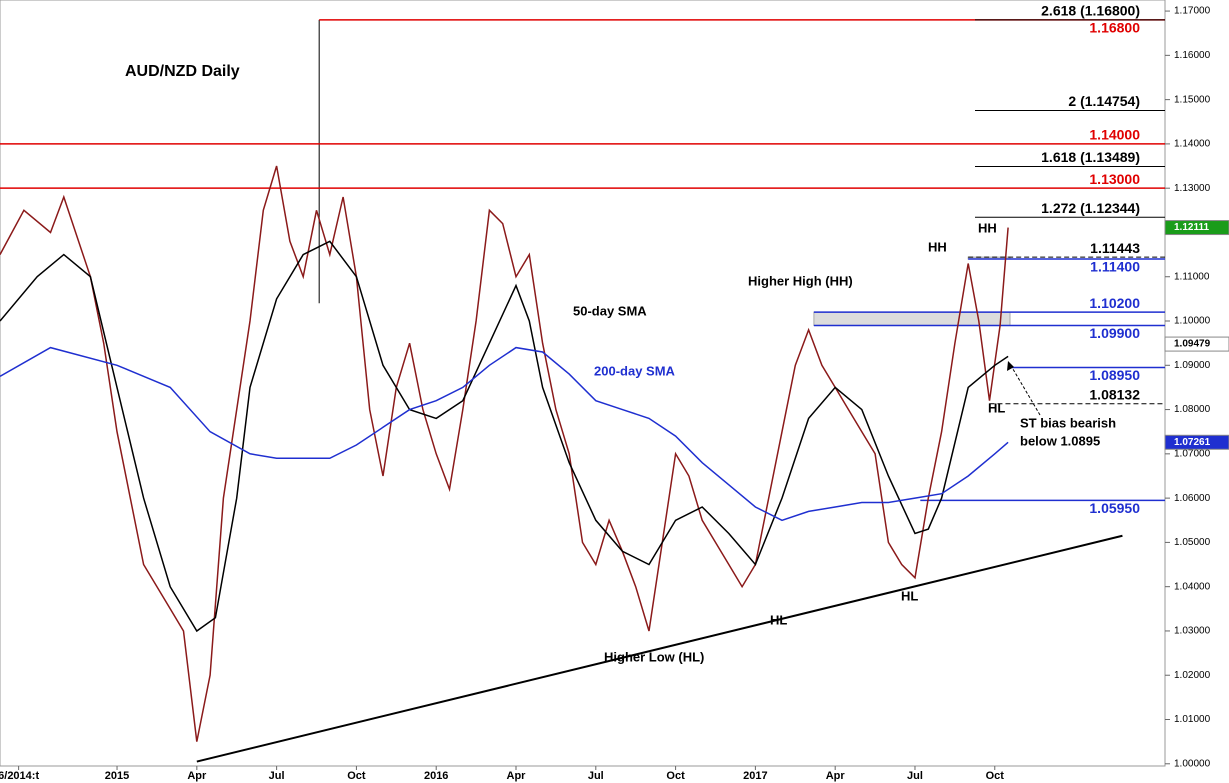 This screenshot has height=783, width=1229. What do you see at coordinates (1192, 344) in the screenshot?
I see `price-tag-label: 1.09479` at bounding box center [1192, 344].